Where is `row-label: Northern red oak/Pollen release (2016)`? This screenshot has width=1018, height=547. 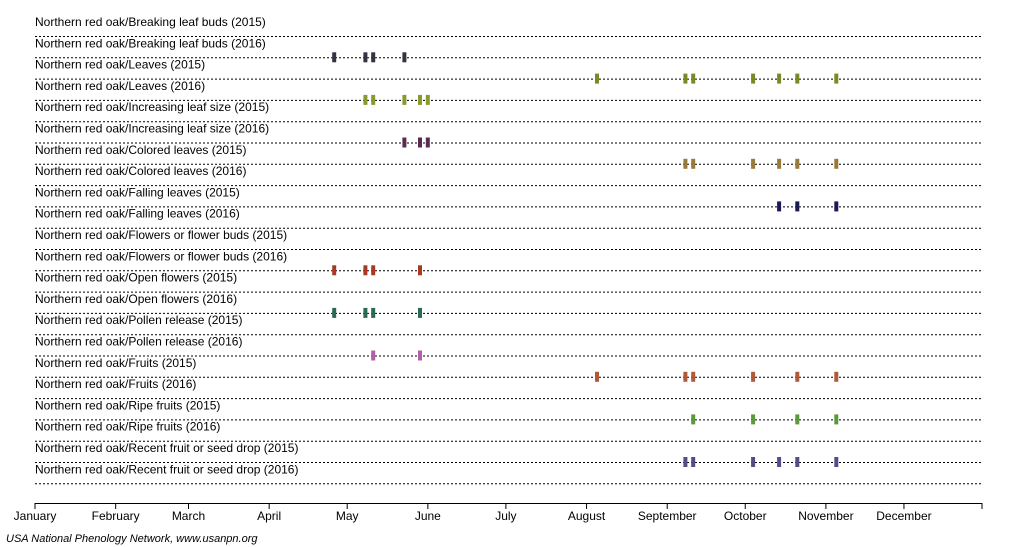 row-label: Northern red oak/Pollen release (2016) is located at coordinates (138, 342).